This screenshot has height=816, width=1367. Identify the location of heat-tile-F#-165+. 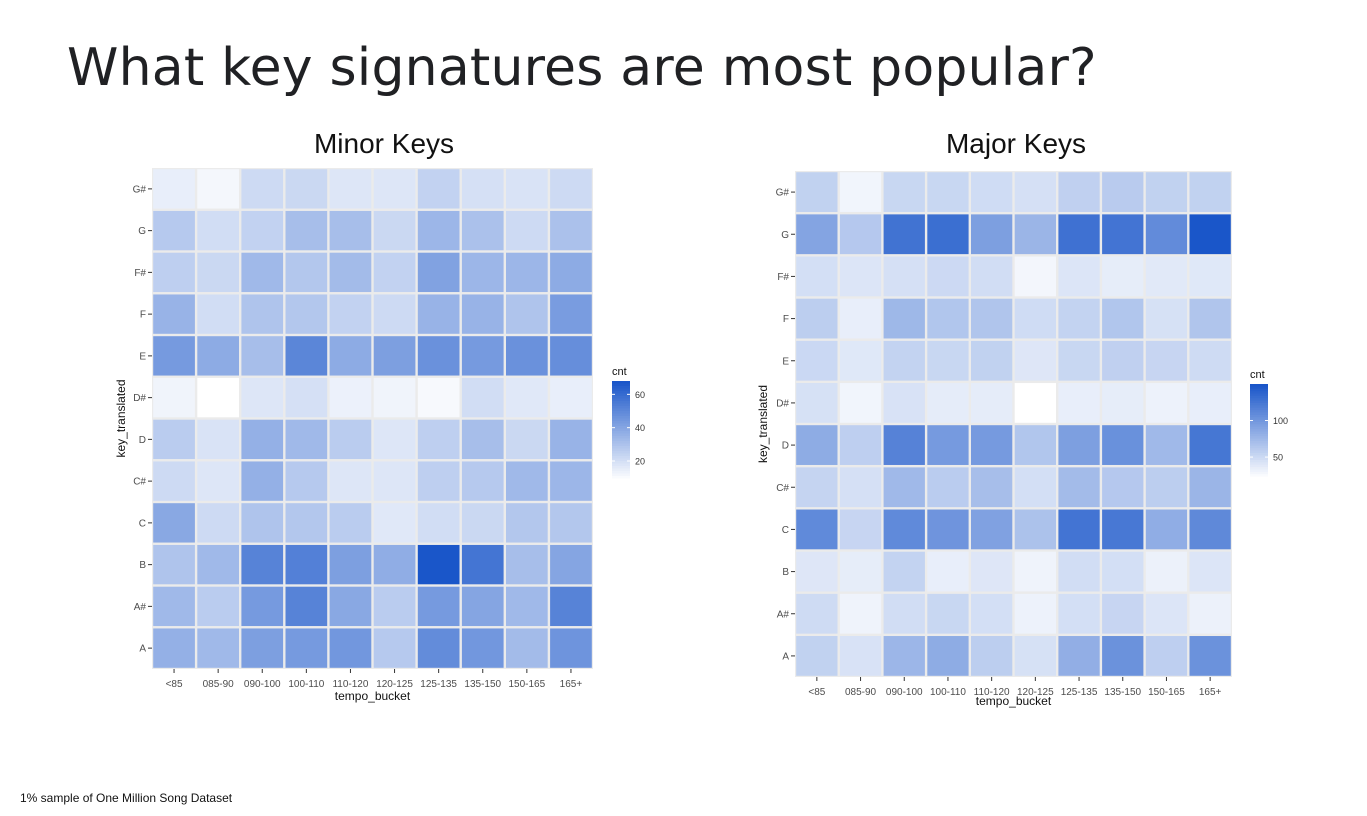
(571, 272).